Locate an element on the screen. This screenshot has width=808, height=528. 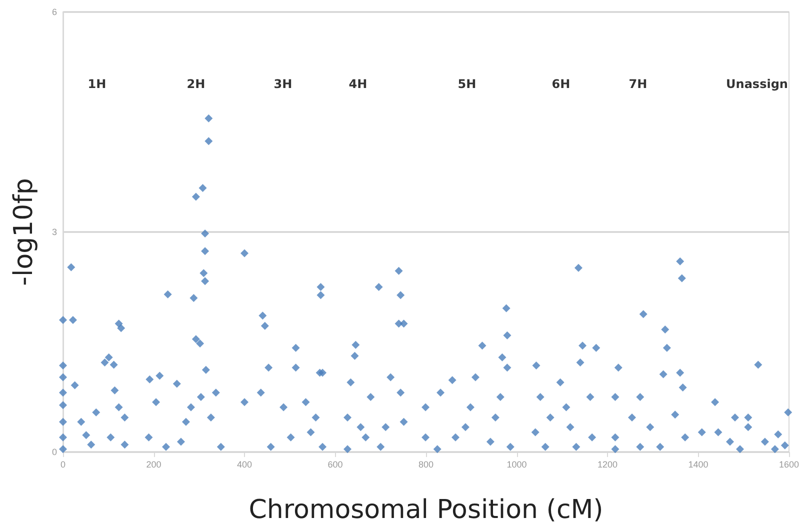
annotation: 2H is located at coordinates (196, 84).